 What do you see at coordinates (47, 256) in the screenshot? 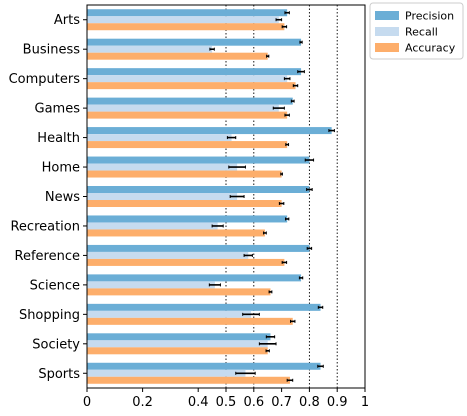
I see `y-tick-label: Reference` at bounding box center [47, 256].